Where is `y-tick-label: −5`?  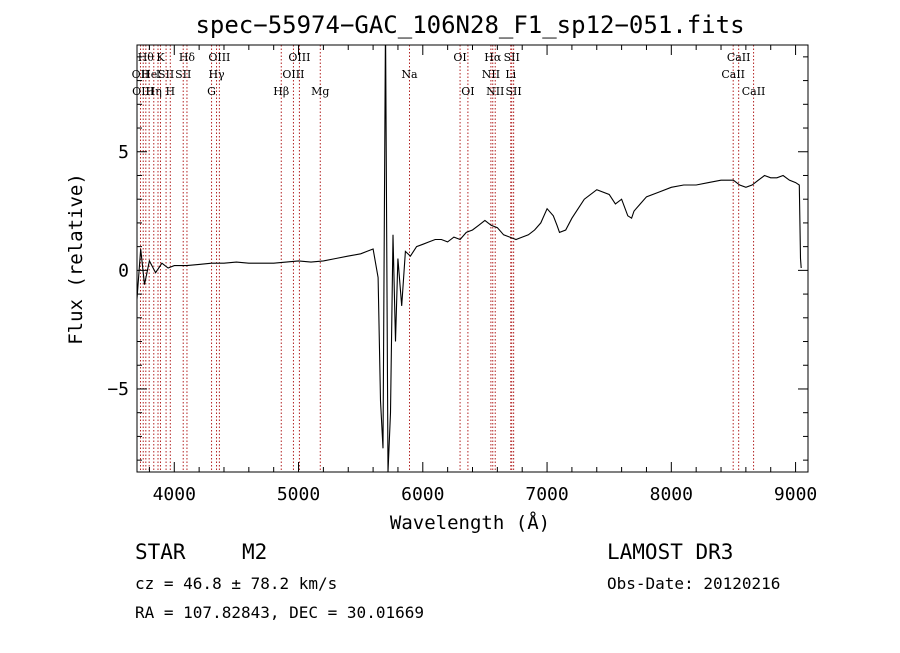
y-tick-label: −5 is located at coordinates (118, 389).